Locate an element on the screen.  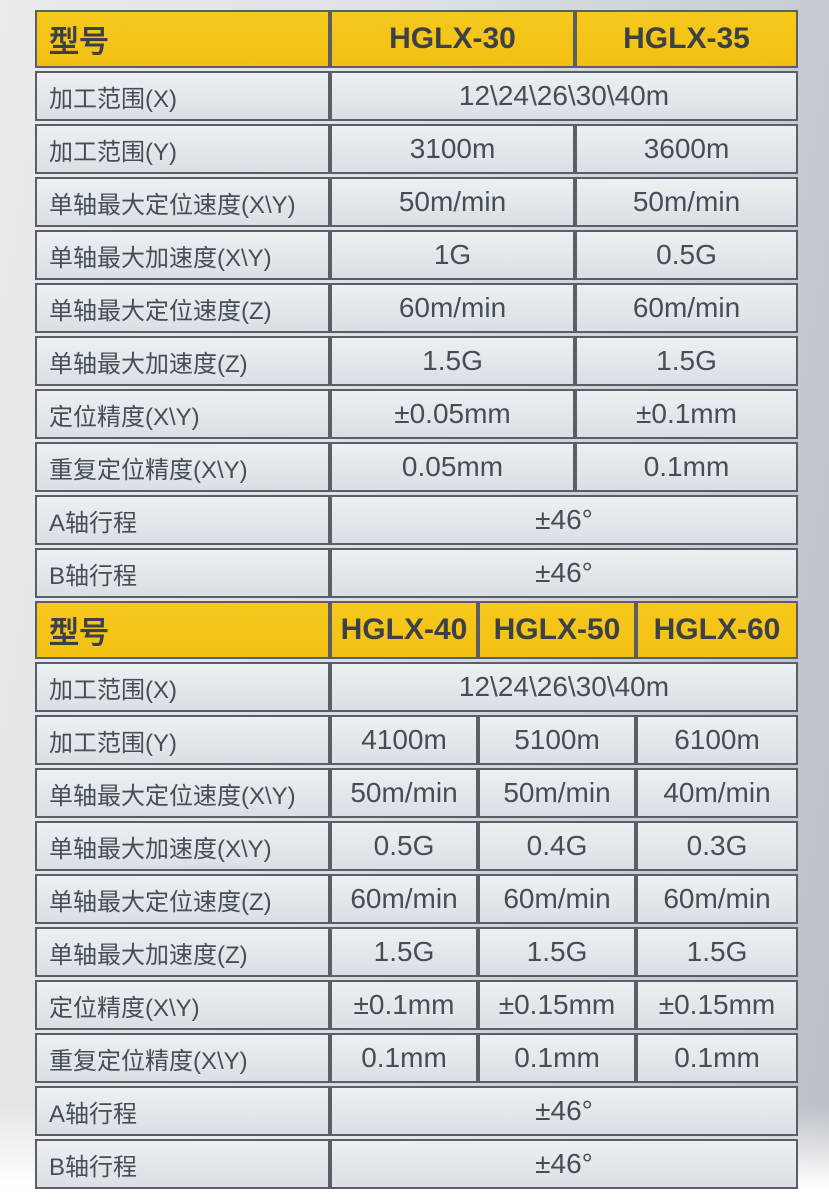
table-row: 单轴最大加速度(X\Y) 1G 0.5G is located at coordinates (416, 255).